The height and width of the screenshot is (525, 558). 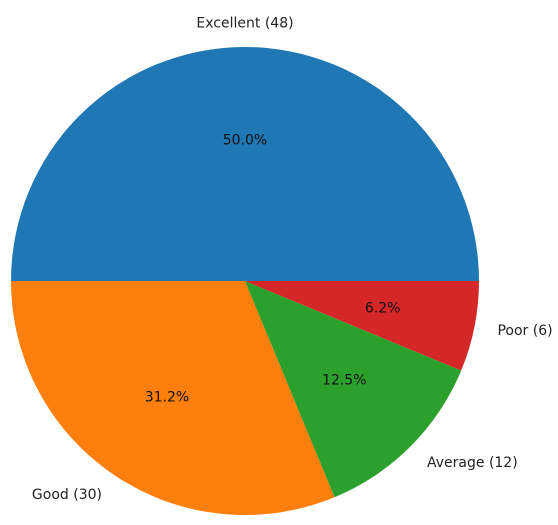 I want to click on pie-percent-label-average: 12.5%, so click(x=344, y=380).